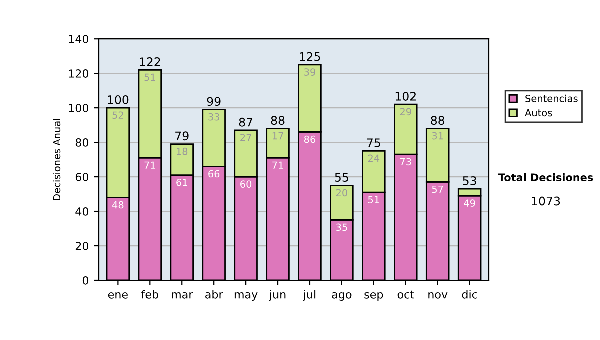 This screenshot has height=340, width=600. What do you see at coordinates (118, 295) in the screenshot?
I see `x-tick-label: ene` at bounding box center [118, 295].